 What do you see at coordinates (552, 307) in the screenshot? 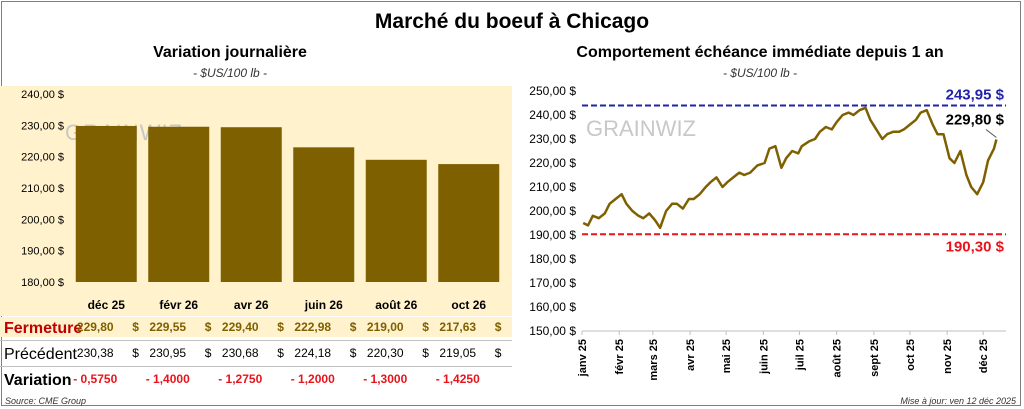
I see `y-tick-label: 160,00 $` at bounding box center [552, 307].